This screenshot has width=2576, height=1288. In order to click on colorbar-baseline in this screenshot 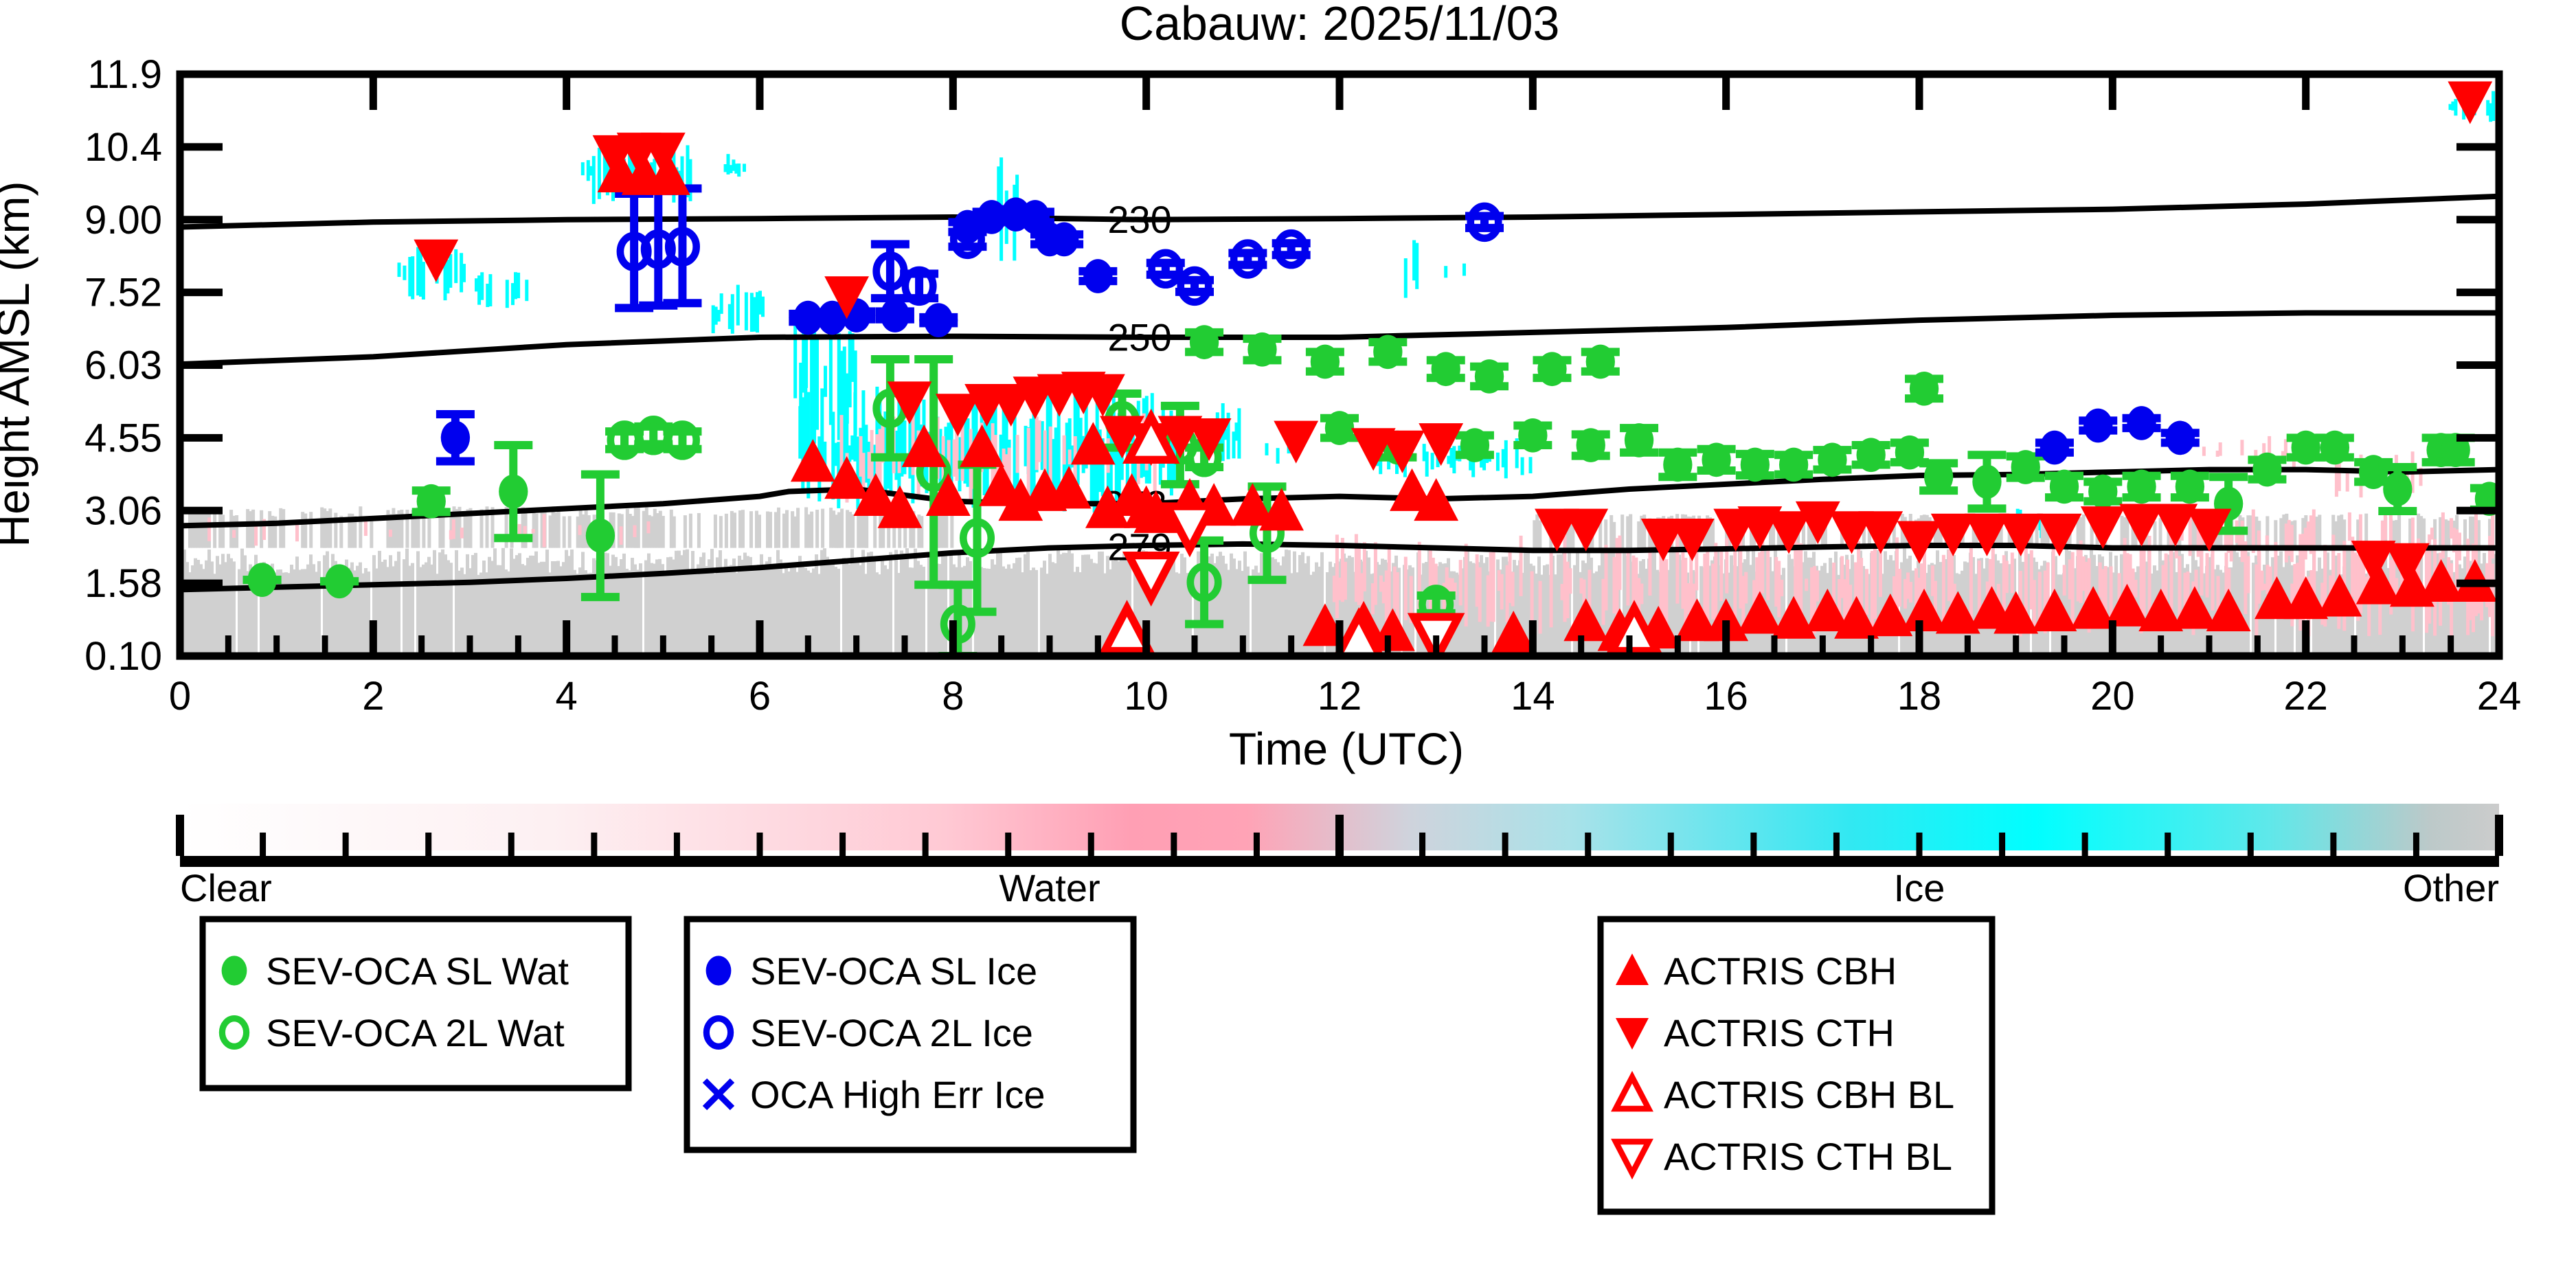, I will do `click(1339, 861)`.